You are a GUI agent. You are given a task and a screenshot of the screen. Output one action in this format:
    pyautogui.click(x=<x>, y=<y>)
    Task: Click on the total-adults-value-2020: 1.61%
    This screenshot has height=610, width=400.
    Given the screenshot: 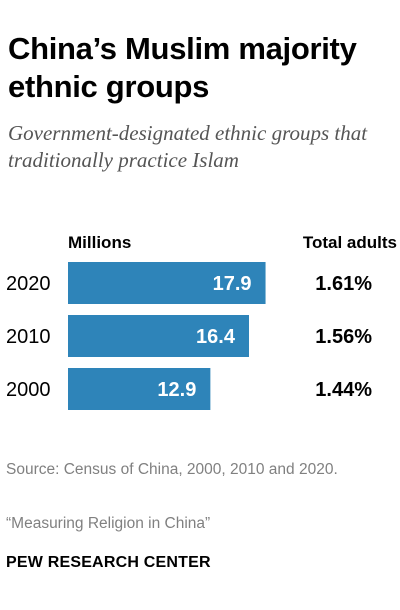 What is the action you would take?
    pyautogui.click(x=343, y=284)
    